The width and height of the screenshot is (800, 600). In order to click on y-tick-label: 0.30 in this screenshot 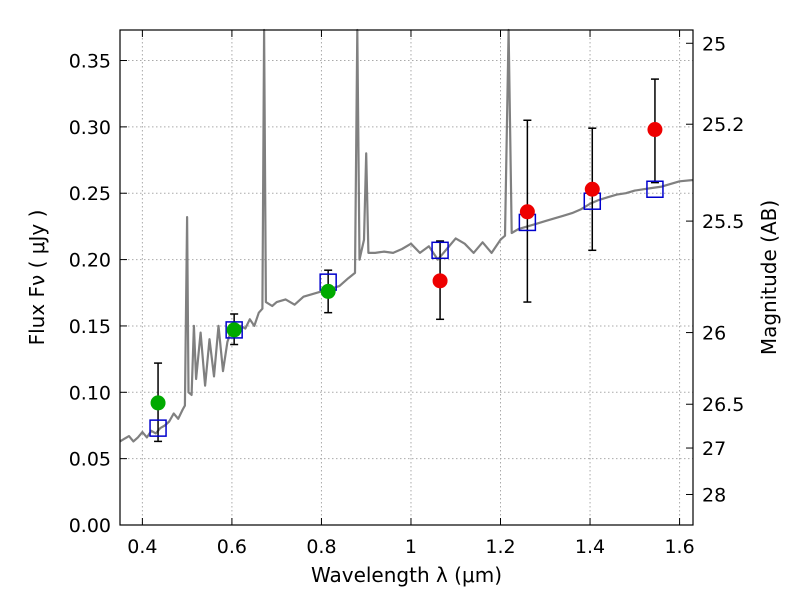, I will do `click(90, 128)`.